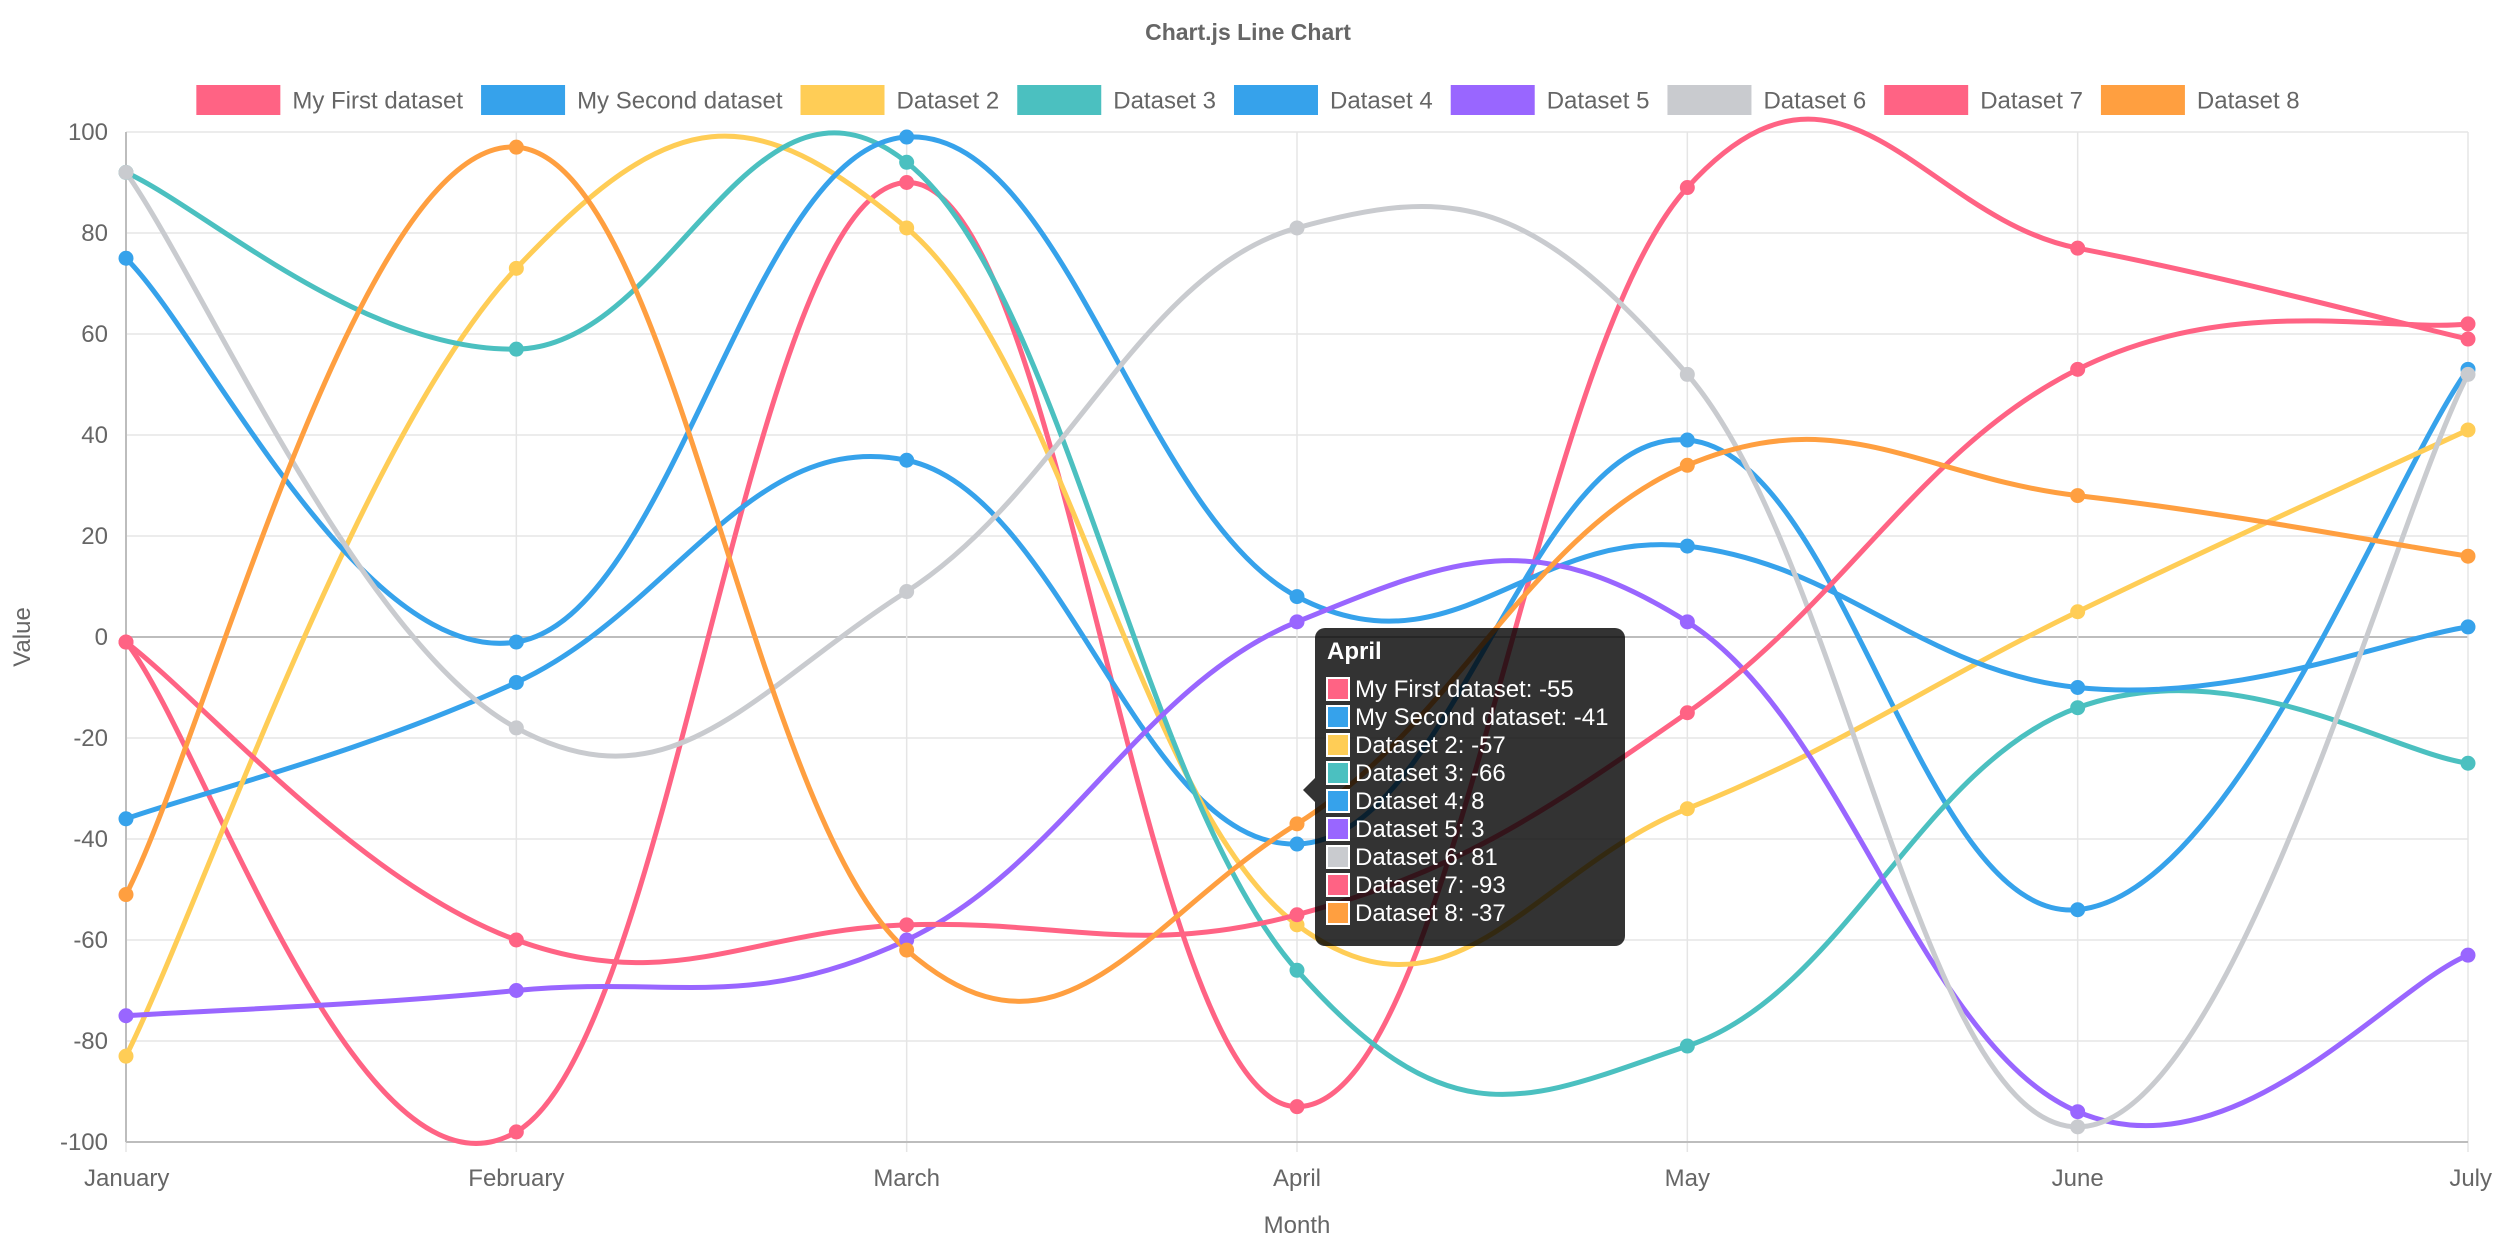 The height and width of the screenshot is (1253, 2496). What do you see at coordinates (1814, 100) in the screenshot?
I see `legend-label: Dataset 6` at bounding box center [1814, 100].